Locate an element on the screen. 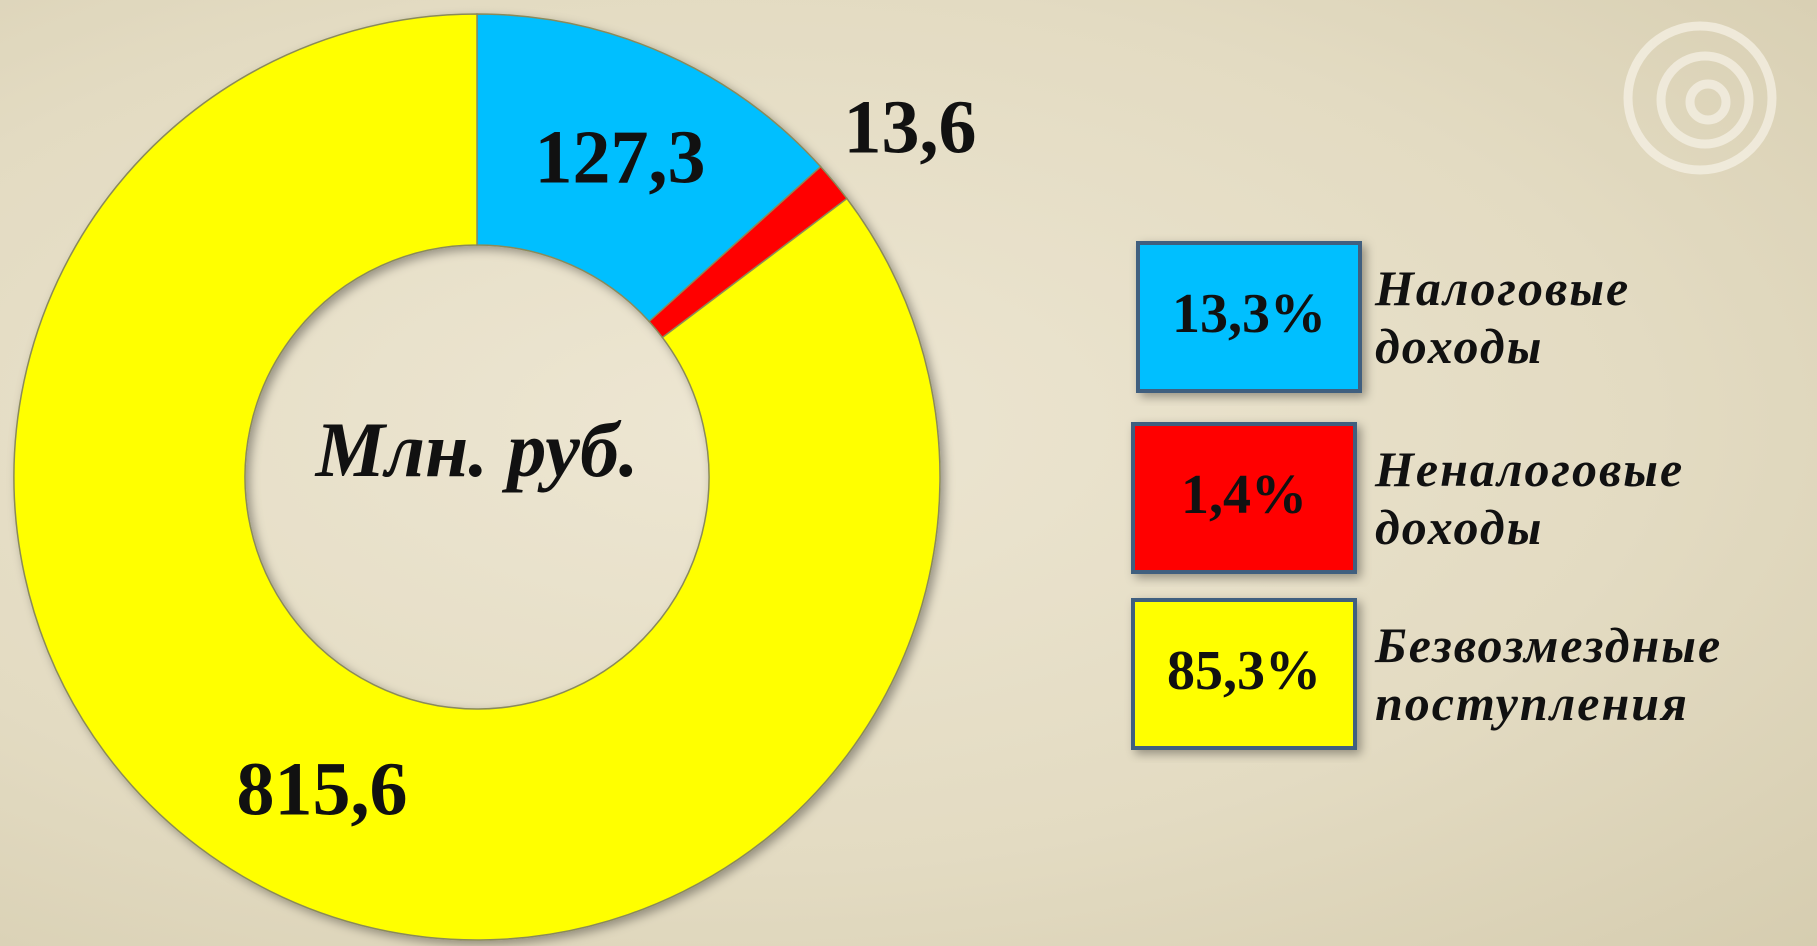 This screenshot has height=946, width=1817. legend-label: Налоговые доходы is located at coordinates (1503, 317).